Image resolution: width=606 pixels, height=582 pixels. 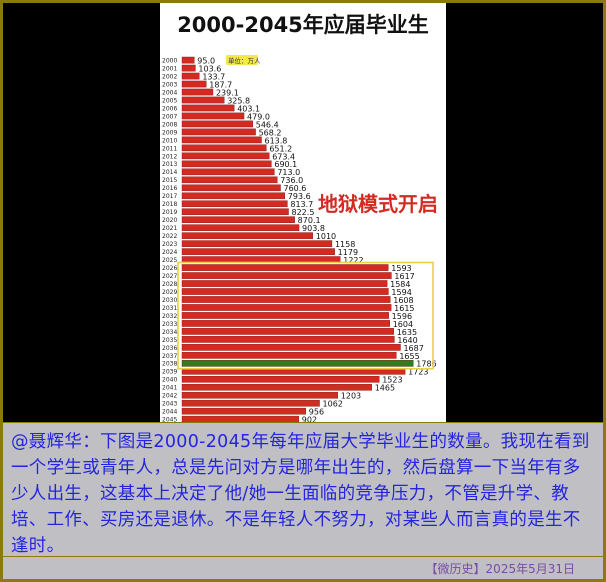 I want to click on data-label: 95.0, so click(x=206, y=61).